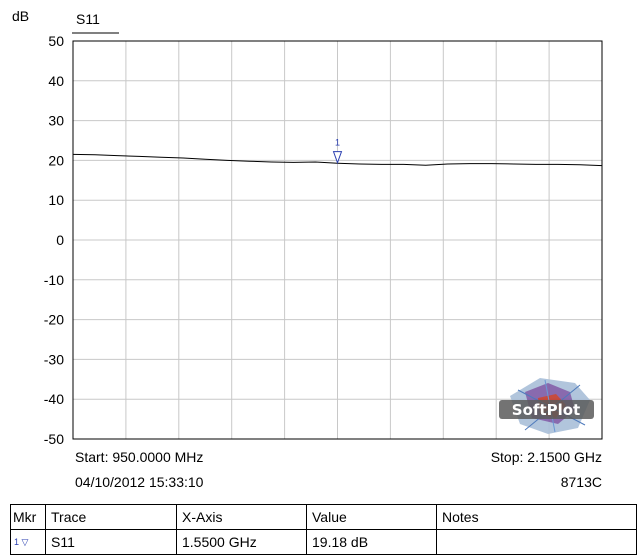  Describe the element at coordinates (546, 410) in the screenshot. I see `logo-text: SoftPlot` at that location.